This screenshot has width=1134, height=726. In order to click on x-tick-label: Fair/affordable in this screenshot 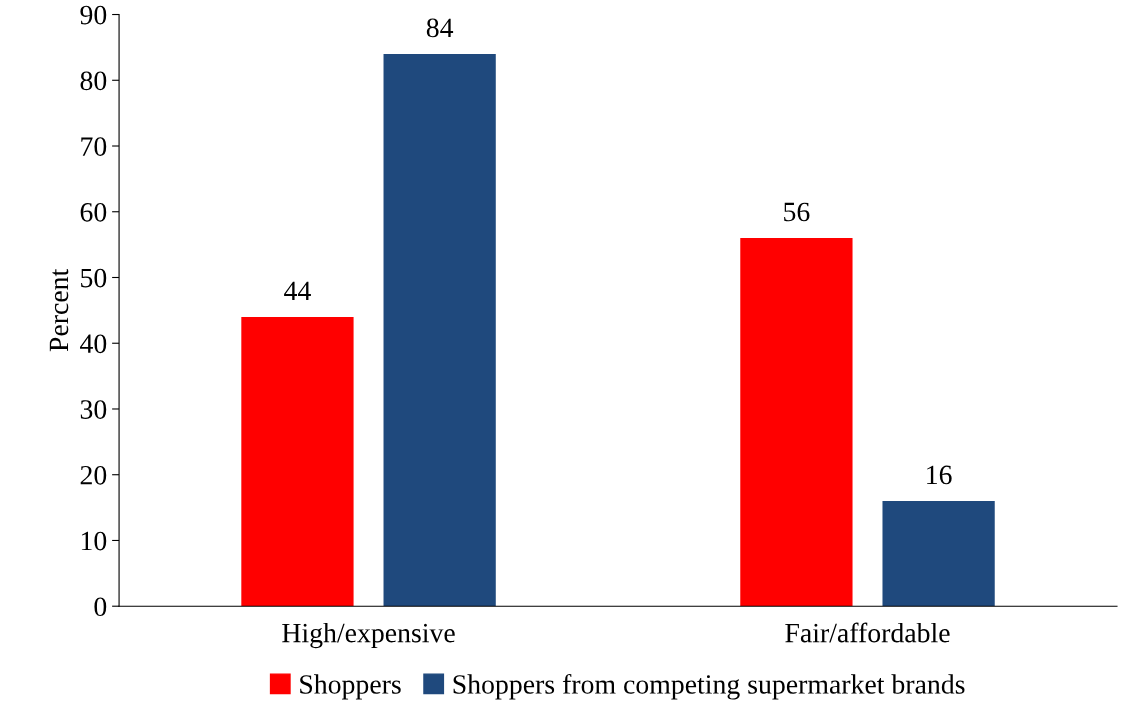, I will do `click(867, 632)`.